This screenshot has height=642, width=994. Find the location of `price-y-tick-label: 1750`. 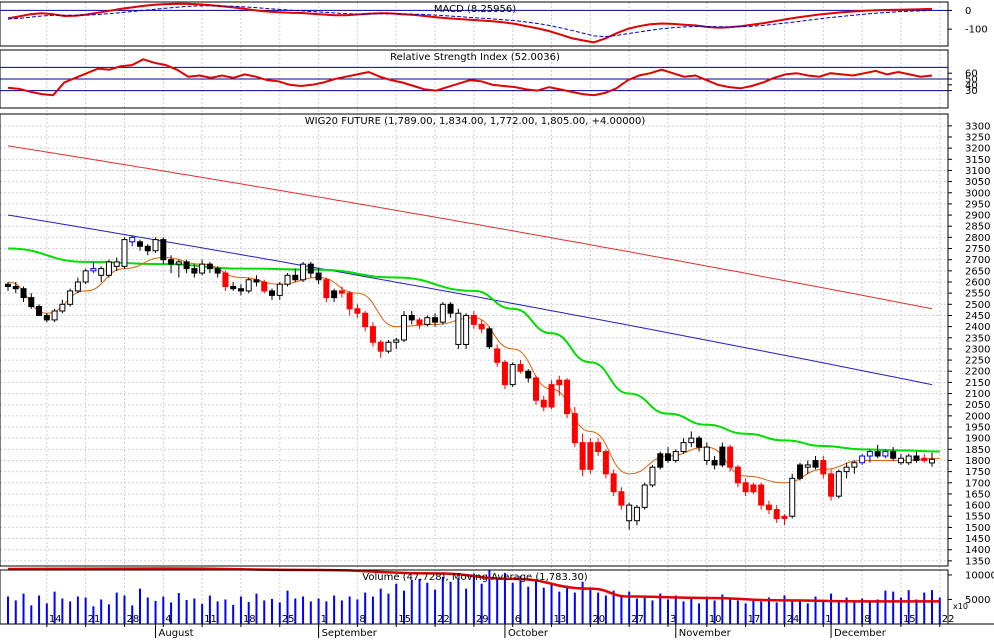

price-y-tick-label: 1750 is located at coordinates (977, 472).